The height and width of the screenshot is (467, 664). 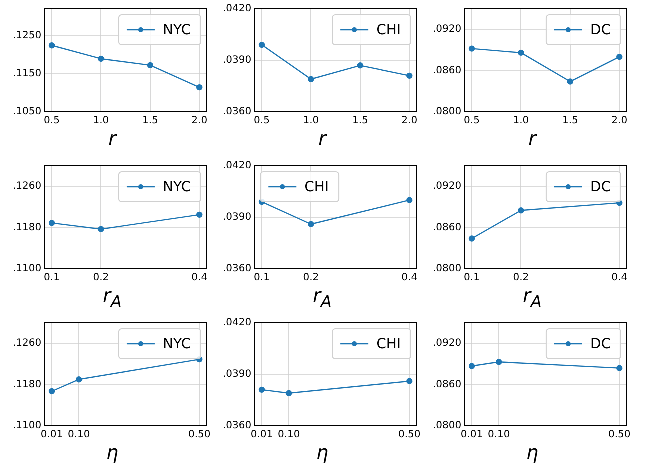 What do you see at coordinates (27, 112) in the screenshot?
I see `y-tick-label: .1050` at bounding box center [27, 112].